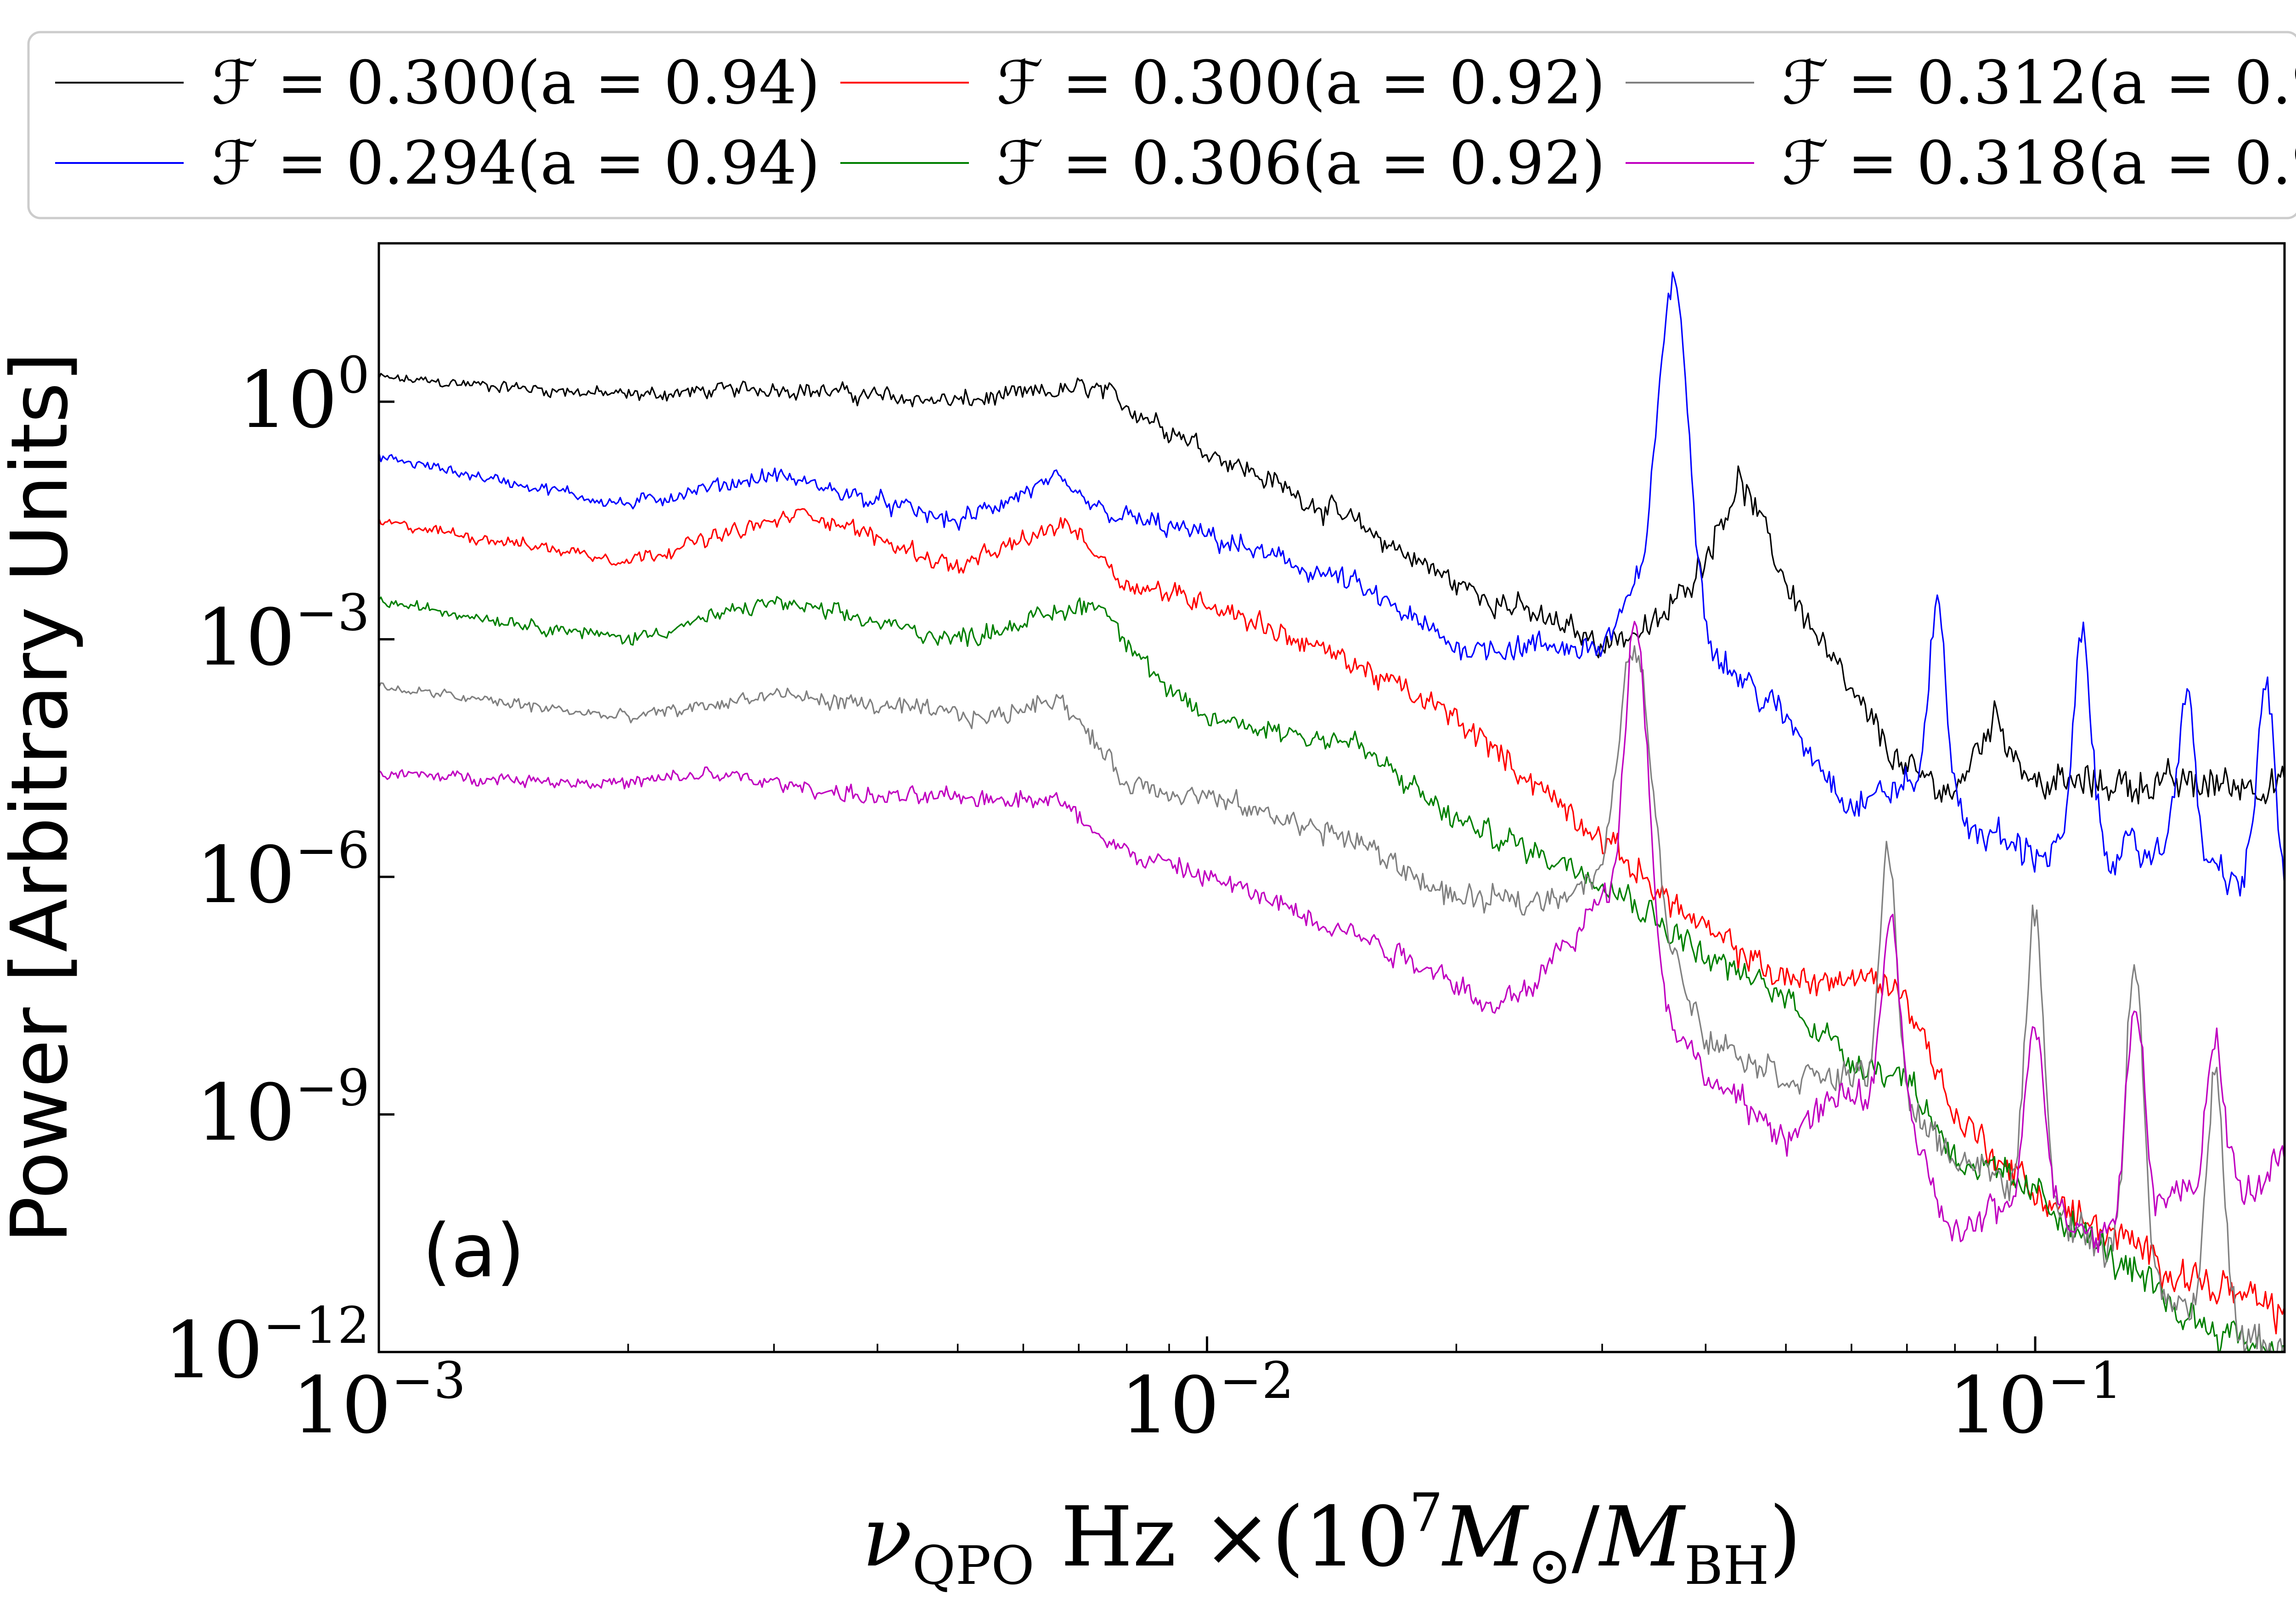 The height and width of the screenshot is (1599, 2296). What do you see at coordinates (2039, 83) in the screenshot?
I see `legend-label: ℱ = 0.312(a = 0.92)` at bounding box center [2039, 83].